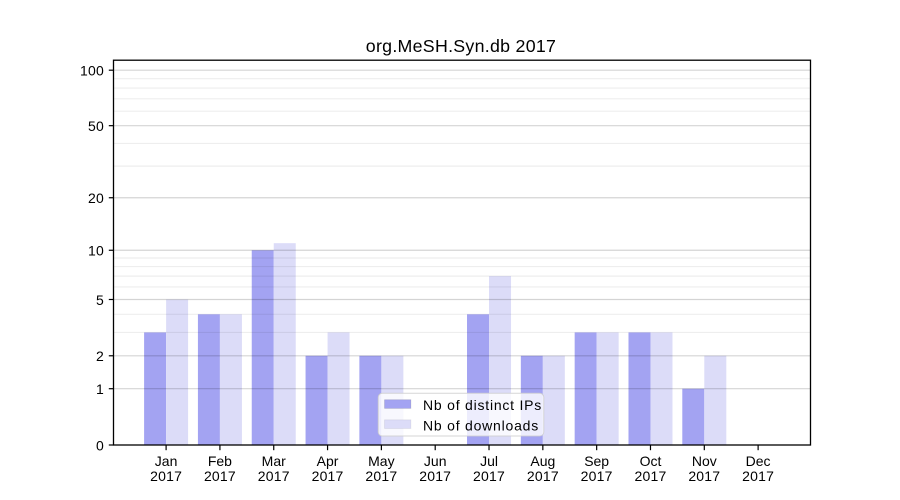 The width and height of the screenshot is (900, 500). Describe the element at coordinates (758, 461) in the screenshot. I see `svg-text: Dec` at that location.